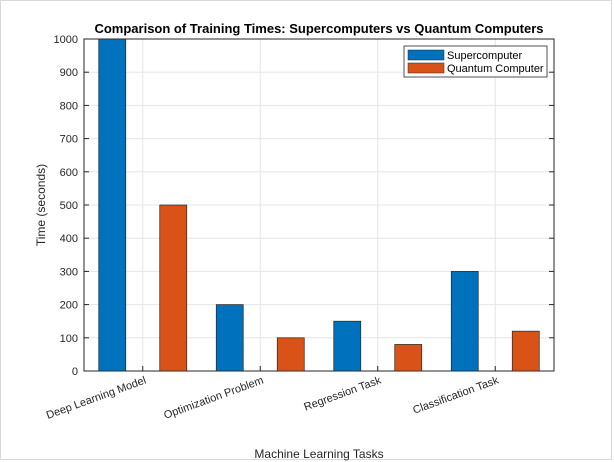 The height and width of the screenshot is (462, 614). What do you see at coordinates (342, 393) in the screenshot?
I see `x-tick-label: Regression Task` at bounding box center [342, 393].